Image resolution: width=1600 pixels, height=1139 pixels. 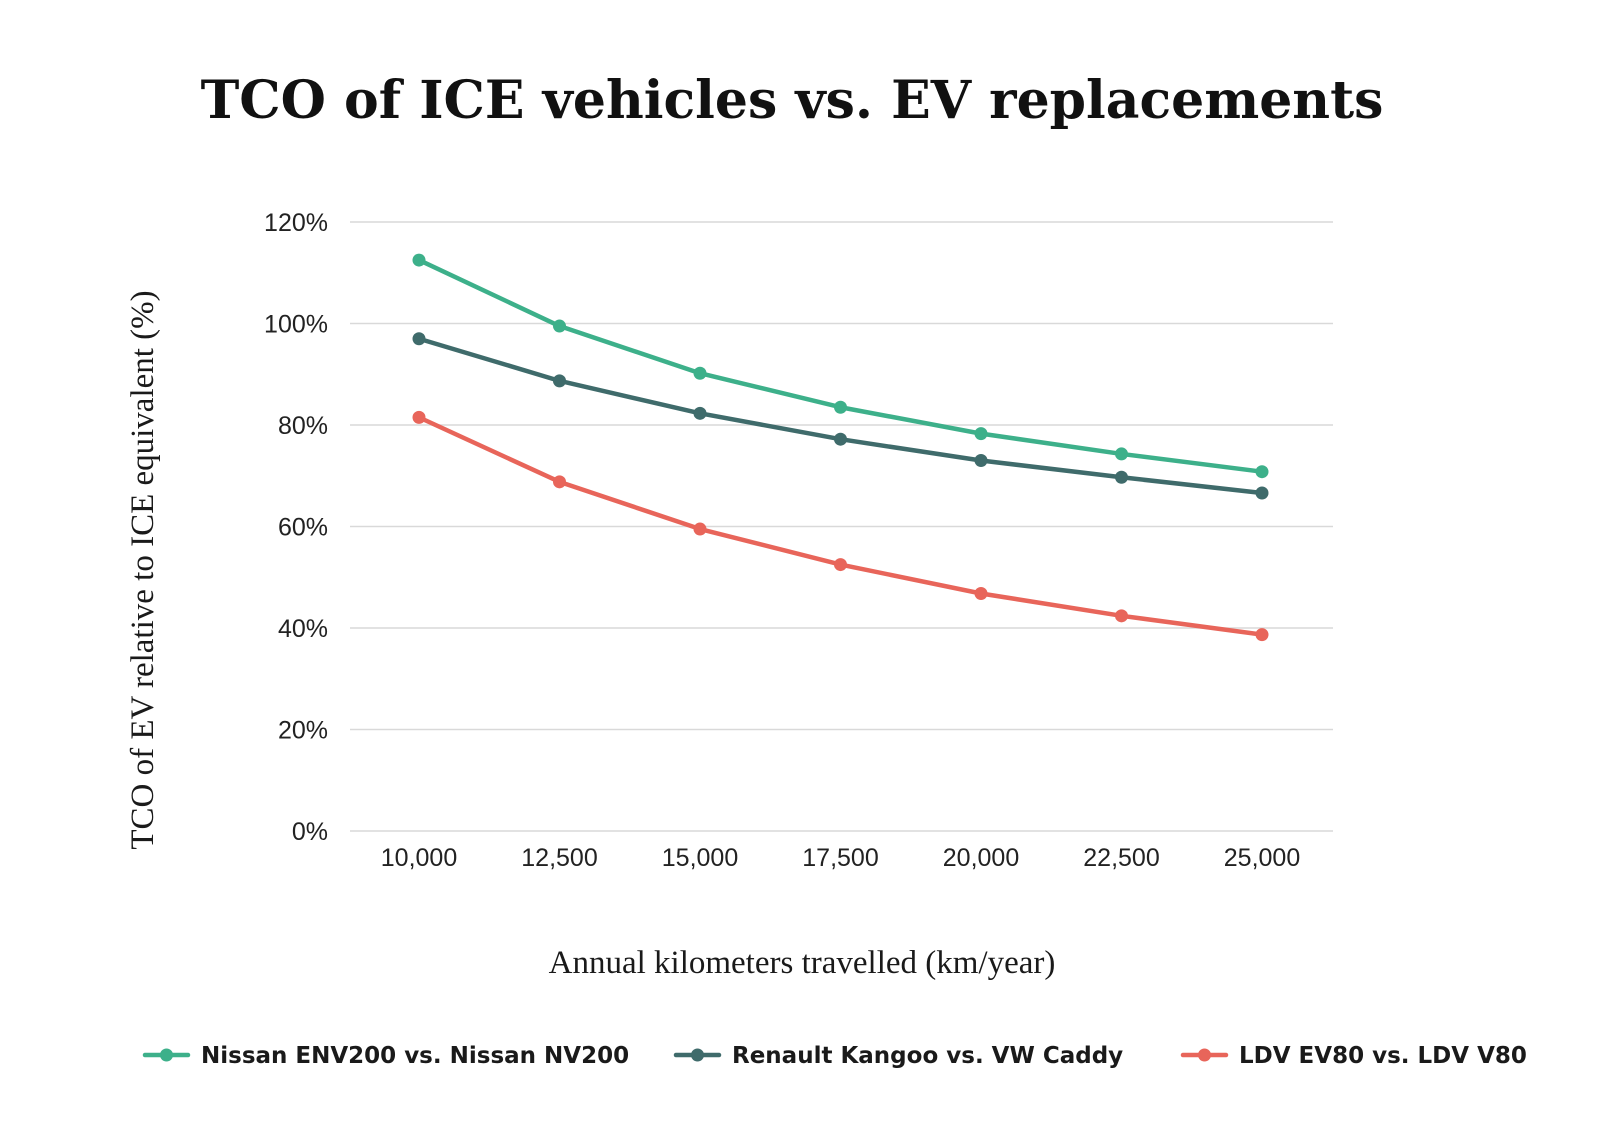 I want to click on y-tick-label: 20%, so click(x=303, y=731).